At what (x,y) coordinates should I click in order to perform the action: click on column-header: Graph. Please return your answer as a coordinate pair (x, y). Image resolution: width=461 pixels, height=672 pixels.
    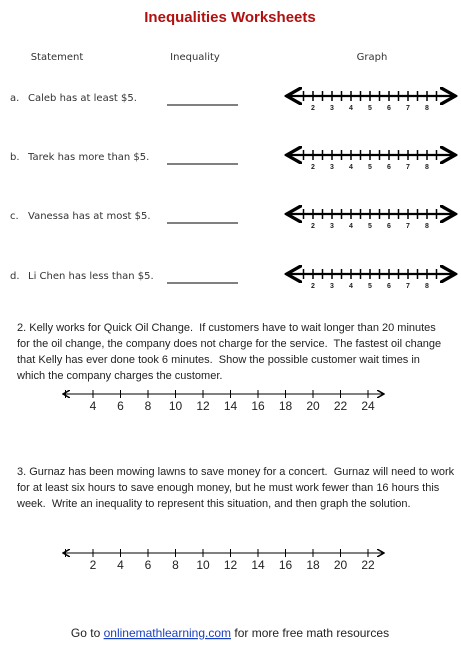
    Looking at the image, I should click on (372, 57).